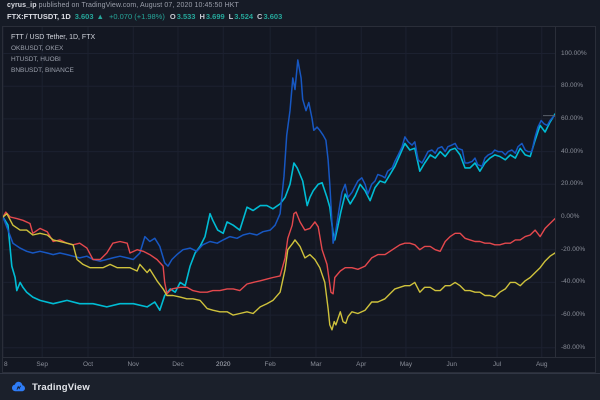 Image resolution: width=600 pixels, height=400 pixels. Describe the element at coordinates (573, 347) in the screenshot. I see `y-axis-label: -80.00%` at that location.